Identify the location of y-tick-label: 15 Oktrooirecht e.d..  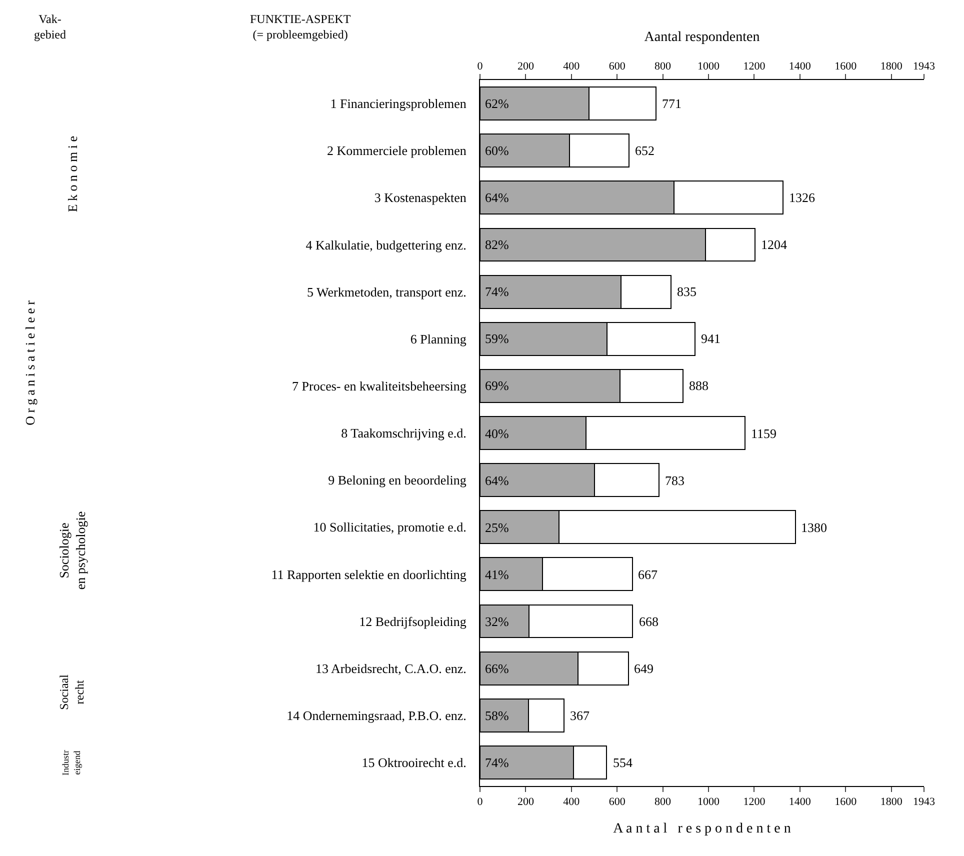
(414, 762).